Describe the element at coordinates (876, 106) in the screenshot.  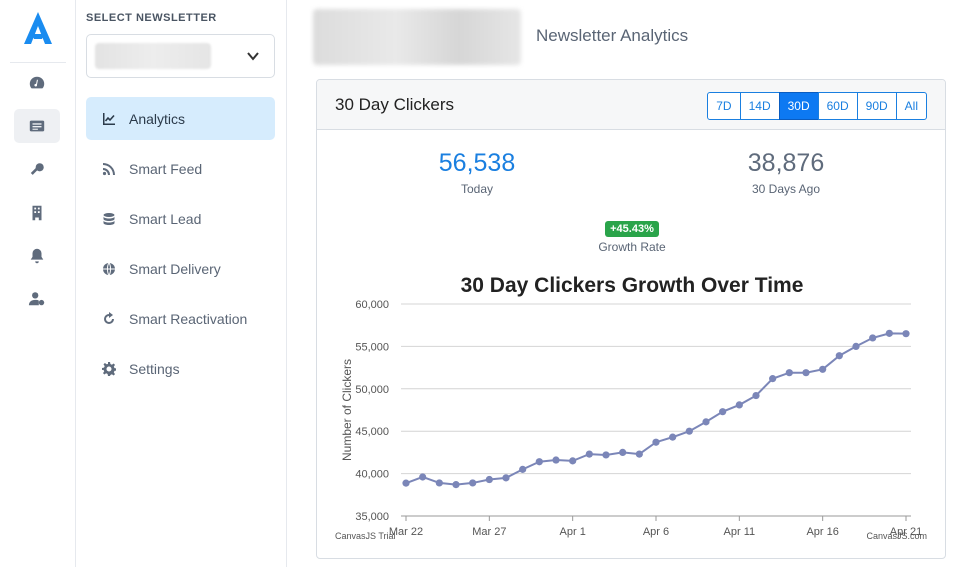
I see `range-button-90d: 90D` at that location.